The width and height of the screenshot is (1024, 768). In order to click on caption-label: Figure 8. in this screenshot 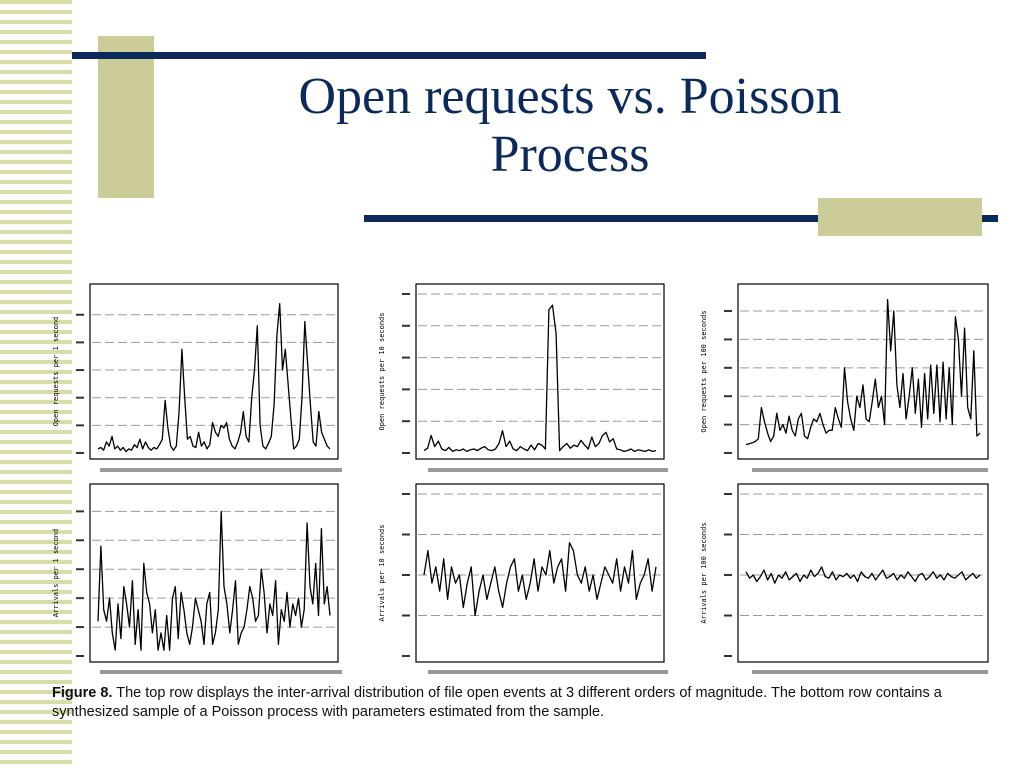, I will do `click(82, 693)`.